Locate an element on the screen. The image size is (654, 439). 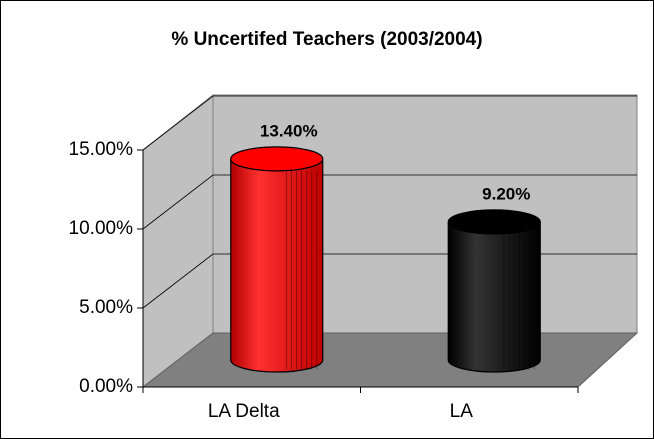
y-tick-label: 10.00% is located at coordinates (101, 228).